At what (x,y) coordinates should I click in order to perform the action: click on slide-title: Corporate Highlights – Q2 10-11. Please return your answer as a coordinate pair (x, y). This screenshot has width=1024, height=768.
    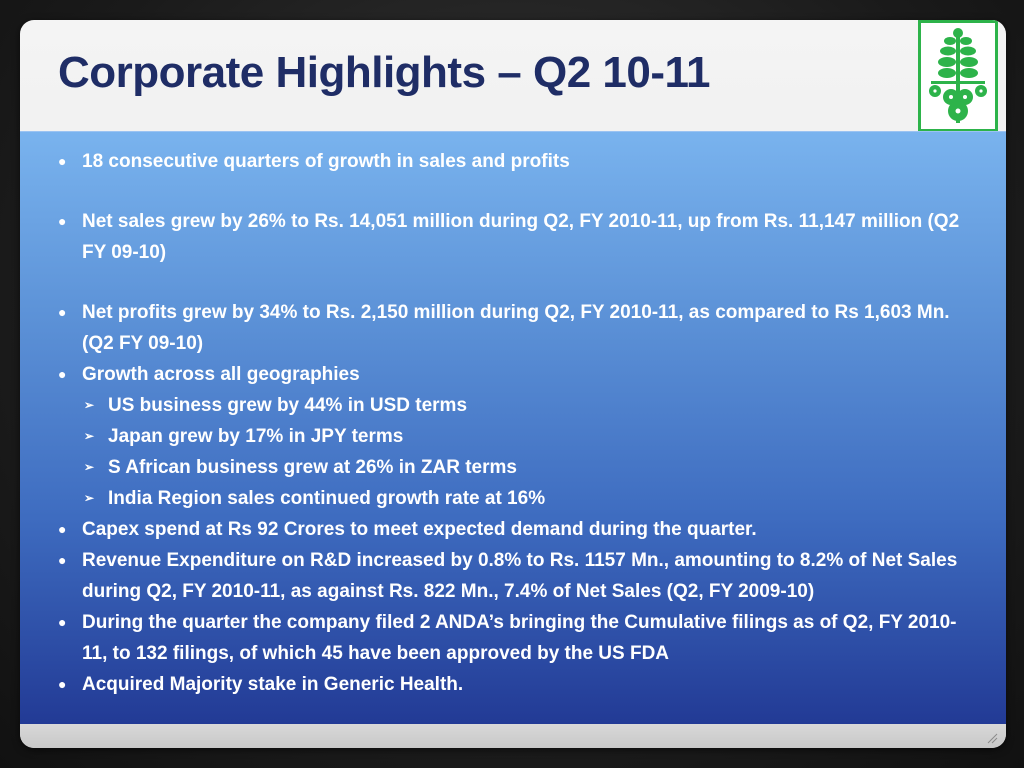
    Looking at the image, I should click on (384, 72).